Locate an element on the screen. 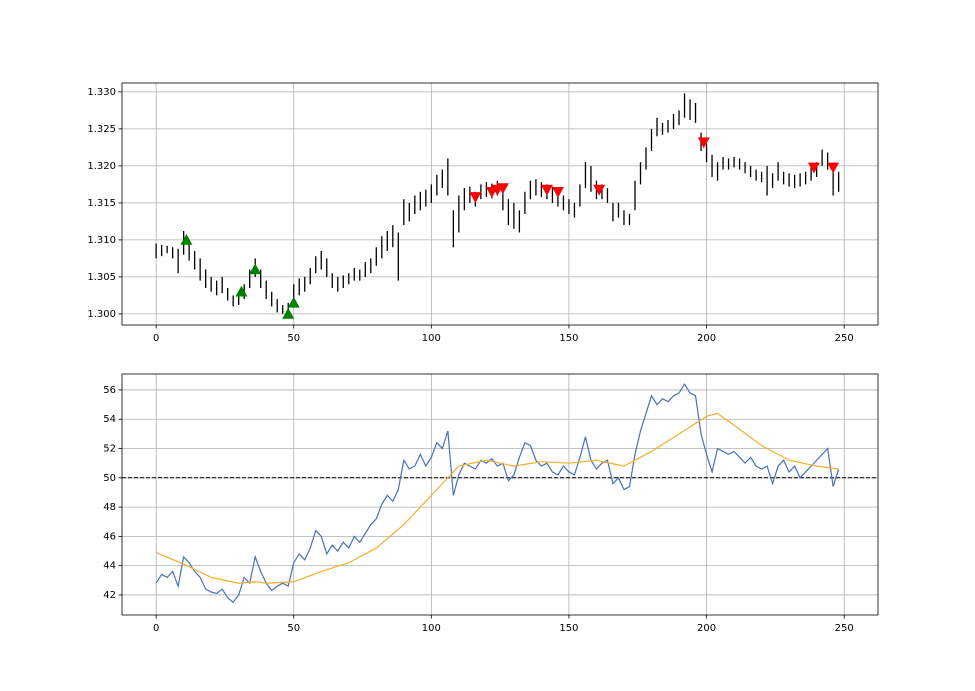 This screenshot has height=691, width=975. y-tick-label: 1.315 is located at coordinates (101, 203).